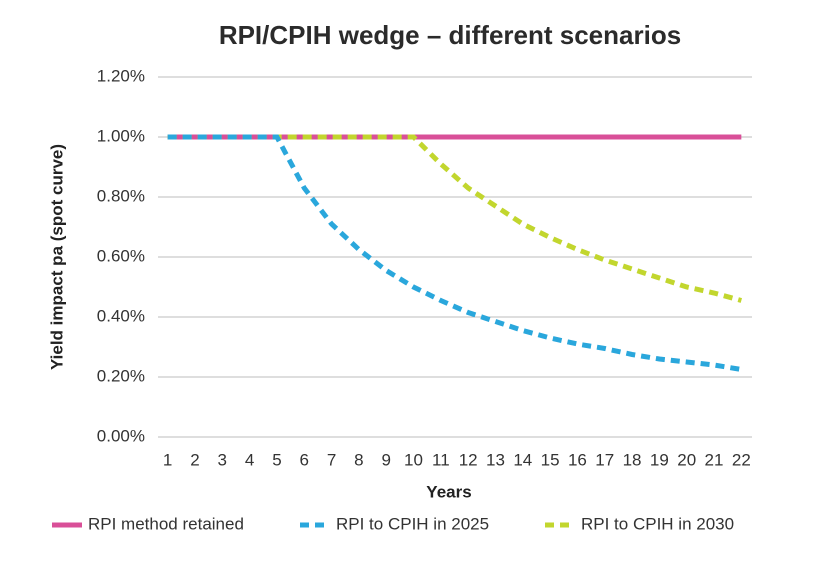 The image size is (823, 562). I want to click on legend-label: RPI to CPIH in 2030, so click(657, 523).